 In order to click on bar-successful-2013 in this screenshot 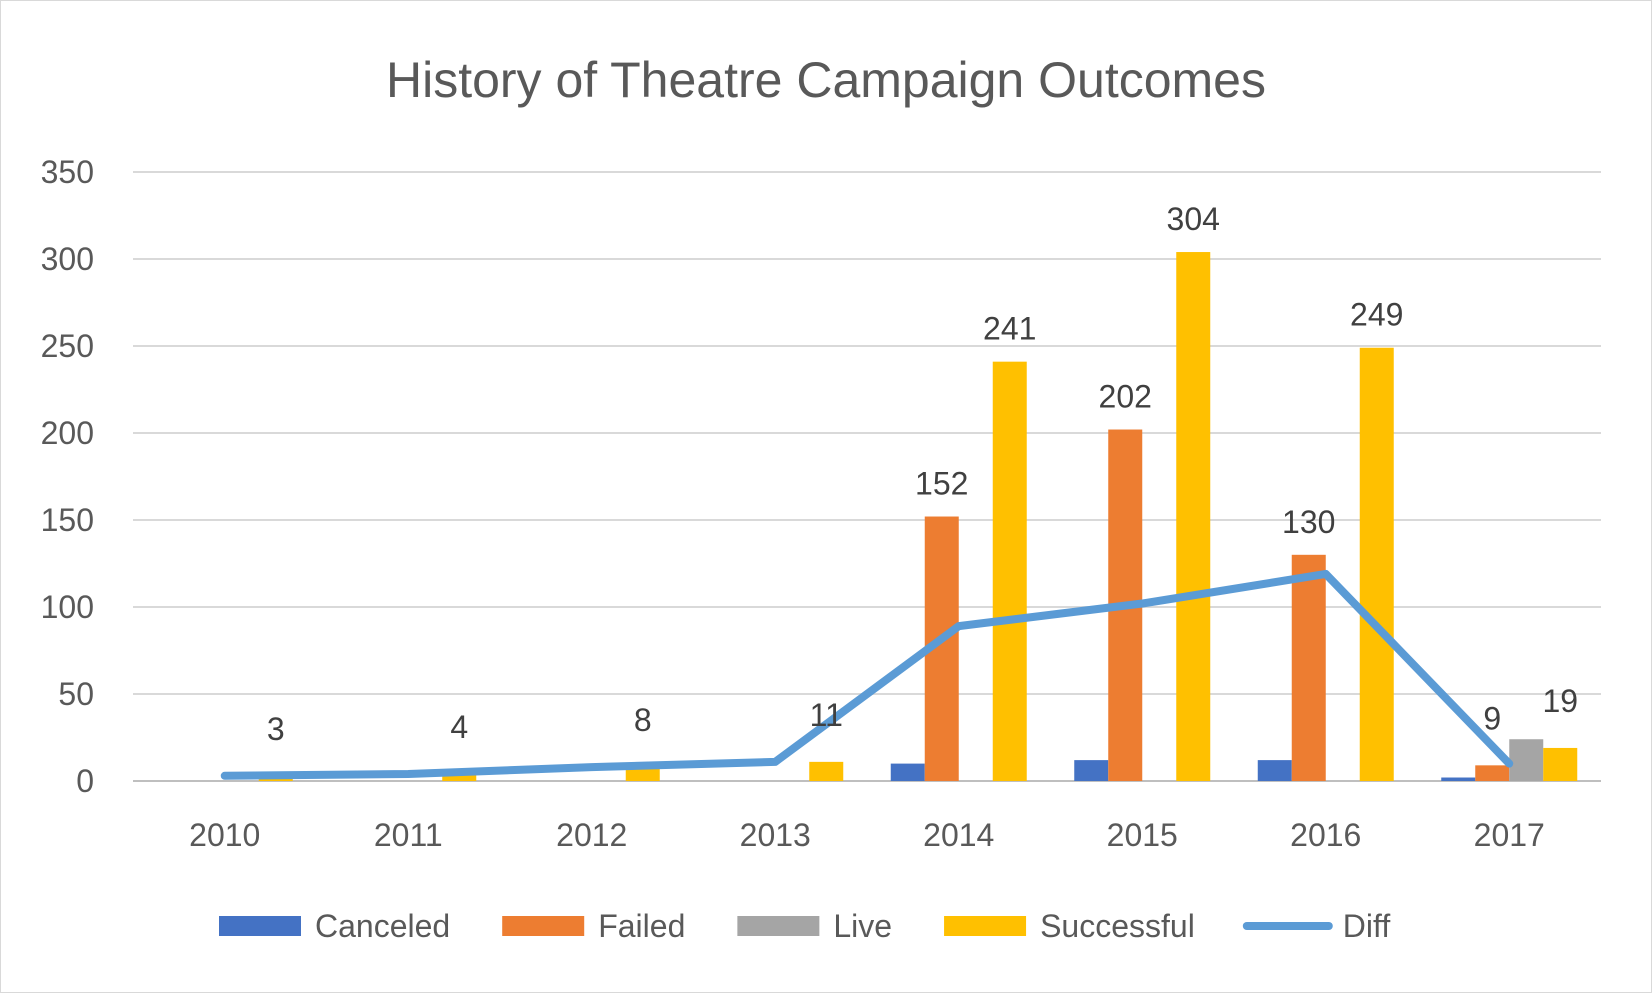, I will do `click(826, 771)`.